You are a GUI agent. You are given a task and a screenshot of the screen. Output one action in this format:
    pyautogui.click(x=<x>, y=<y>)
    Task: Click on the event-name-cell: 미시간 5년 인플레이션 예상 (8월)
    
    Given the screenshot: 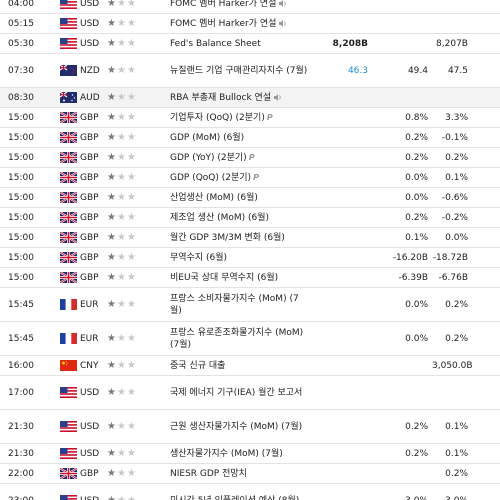 What is the action you would take?
    pyautogui.click(x=241, y=497)
    